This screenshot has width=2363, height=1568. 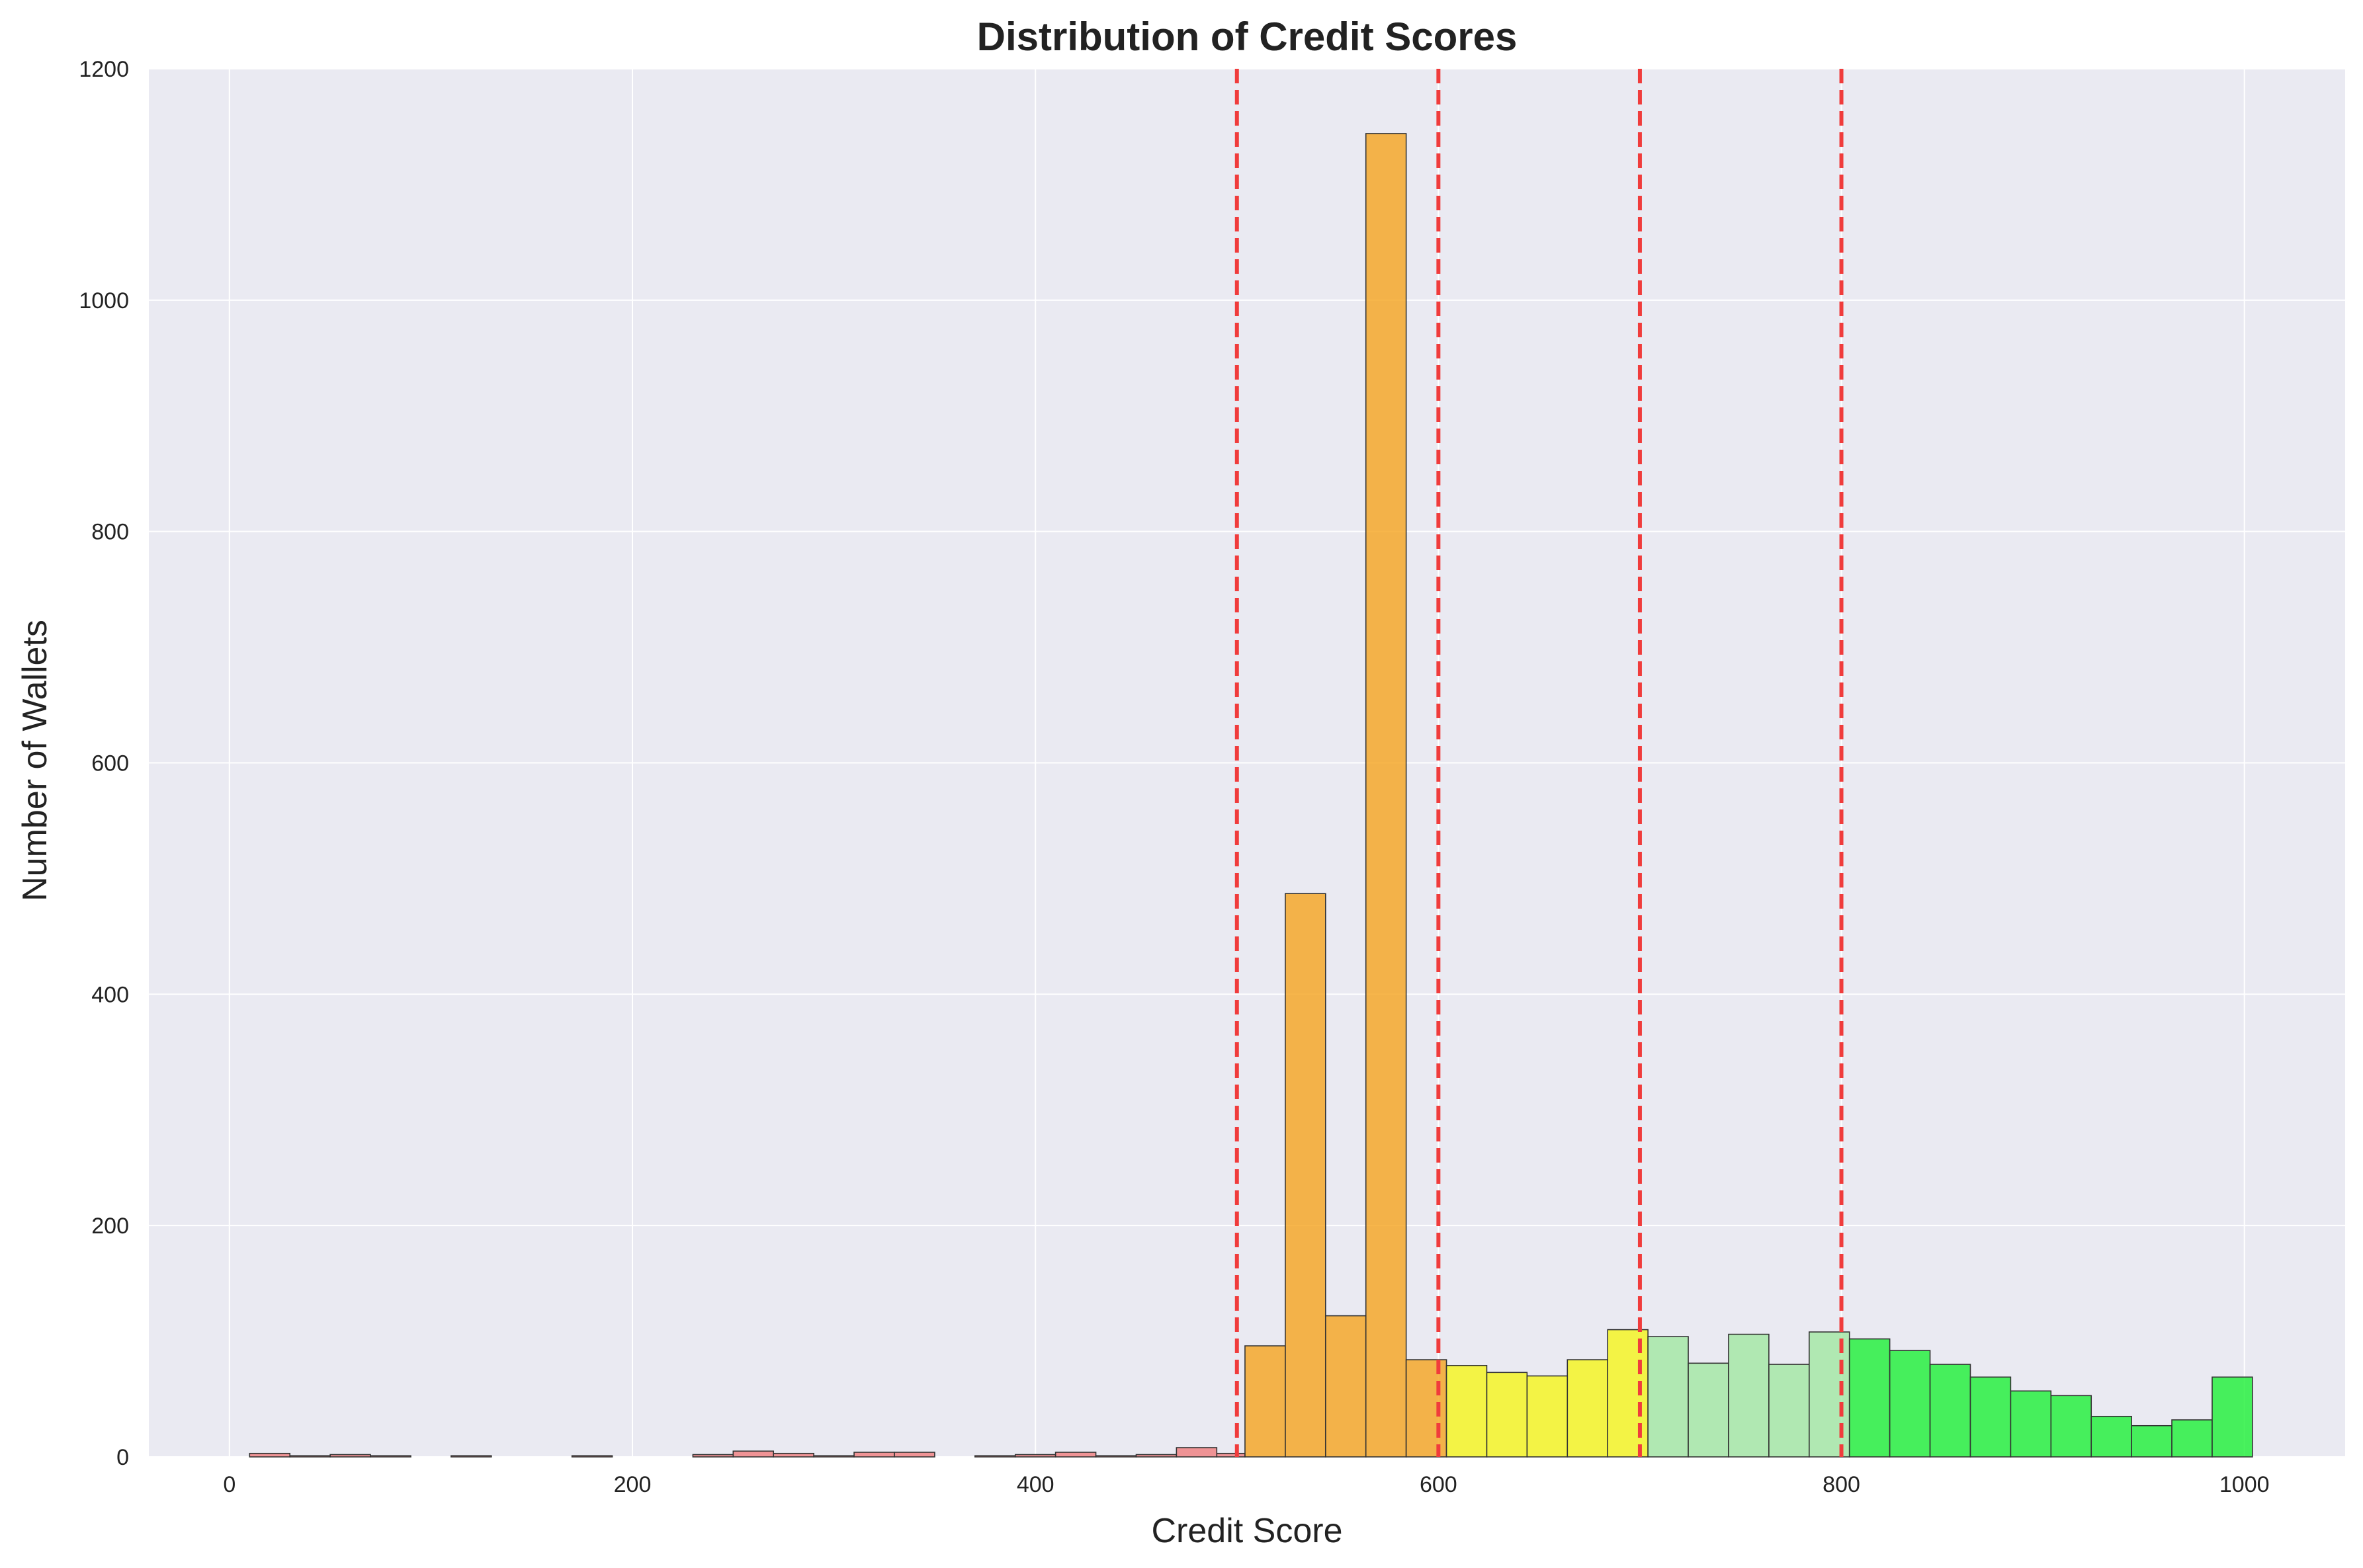 What do you see at coordinates (1247, 37) in the screenshot?
I see `chart-title: Distribution of Credit Scores` at bounding box center [1247, 37].